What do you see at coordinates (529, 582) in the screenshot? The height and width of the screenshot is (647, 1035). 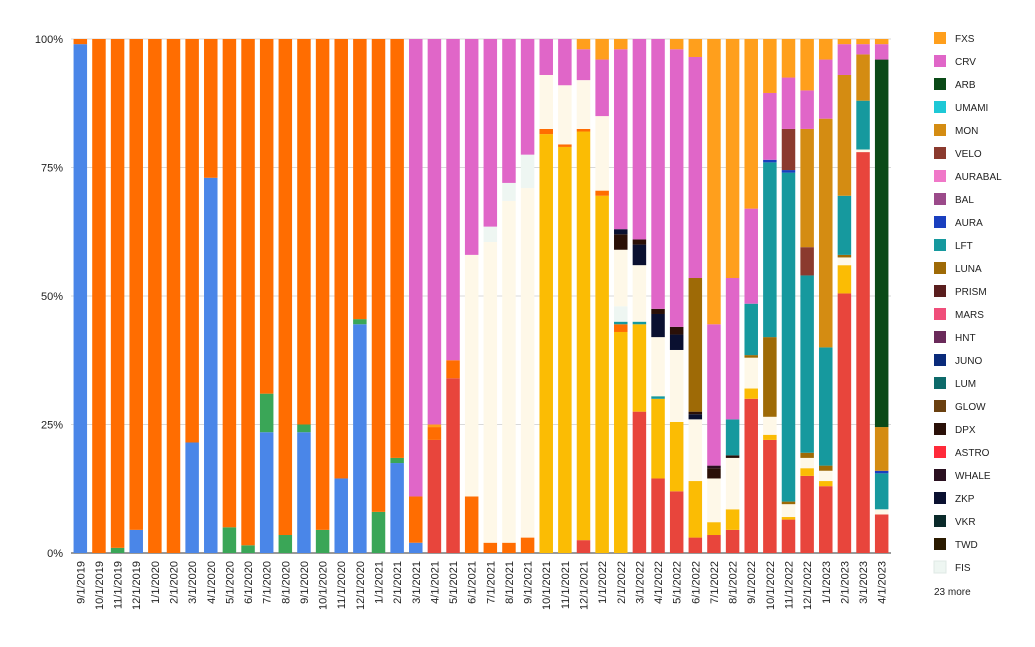 I see `x-tick-label: 9/1/2021` at bounding box center [529, 582].